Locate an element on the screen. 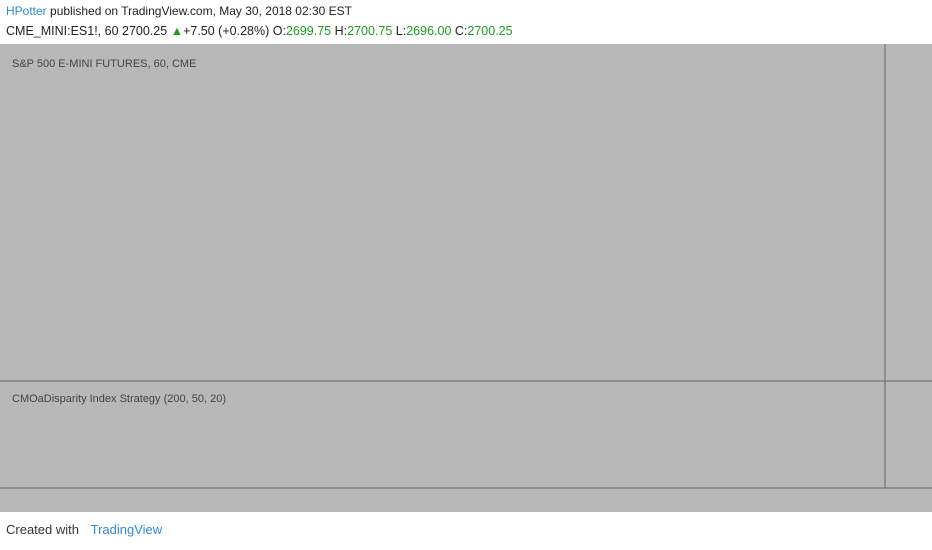 This screenshot has height=550, width=932. symbol: CME_MINI:ES1!, 60 is located at coordinates (62, 31).